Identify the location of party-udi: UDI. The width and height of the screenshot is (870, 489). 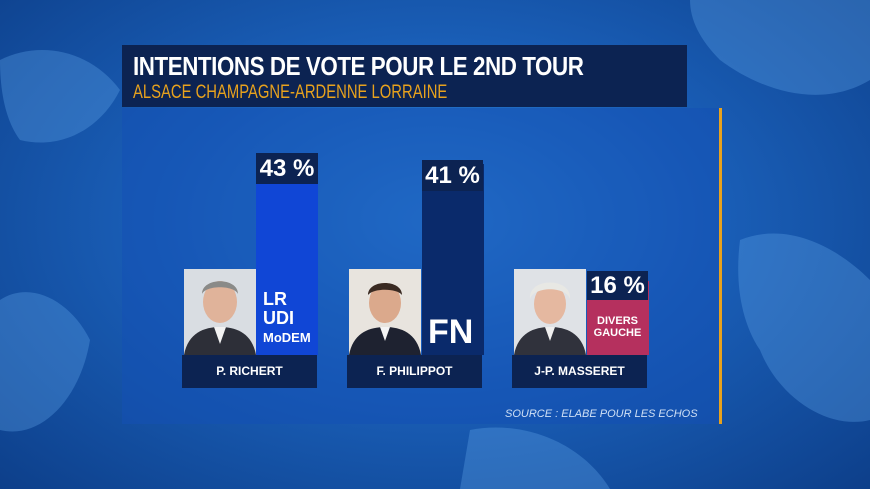
(278, 318).